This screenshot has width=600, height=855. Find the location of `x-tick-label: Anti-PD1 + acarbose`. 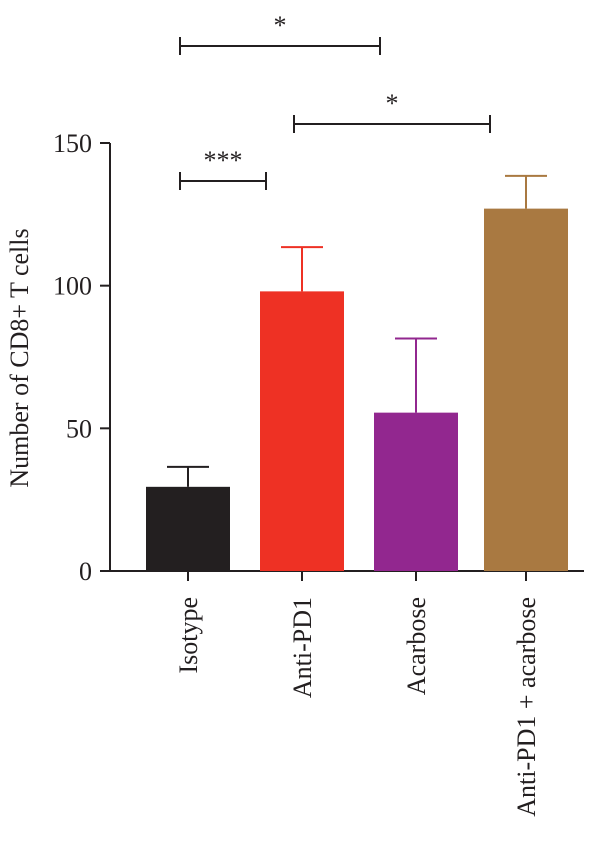

x-tick-label: Anti-PD1 + acarbose is located at coordinates (526, 707).